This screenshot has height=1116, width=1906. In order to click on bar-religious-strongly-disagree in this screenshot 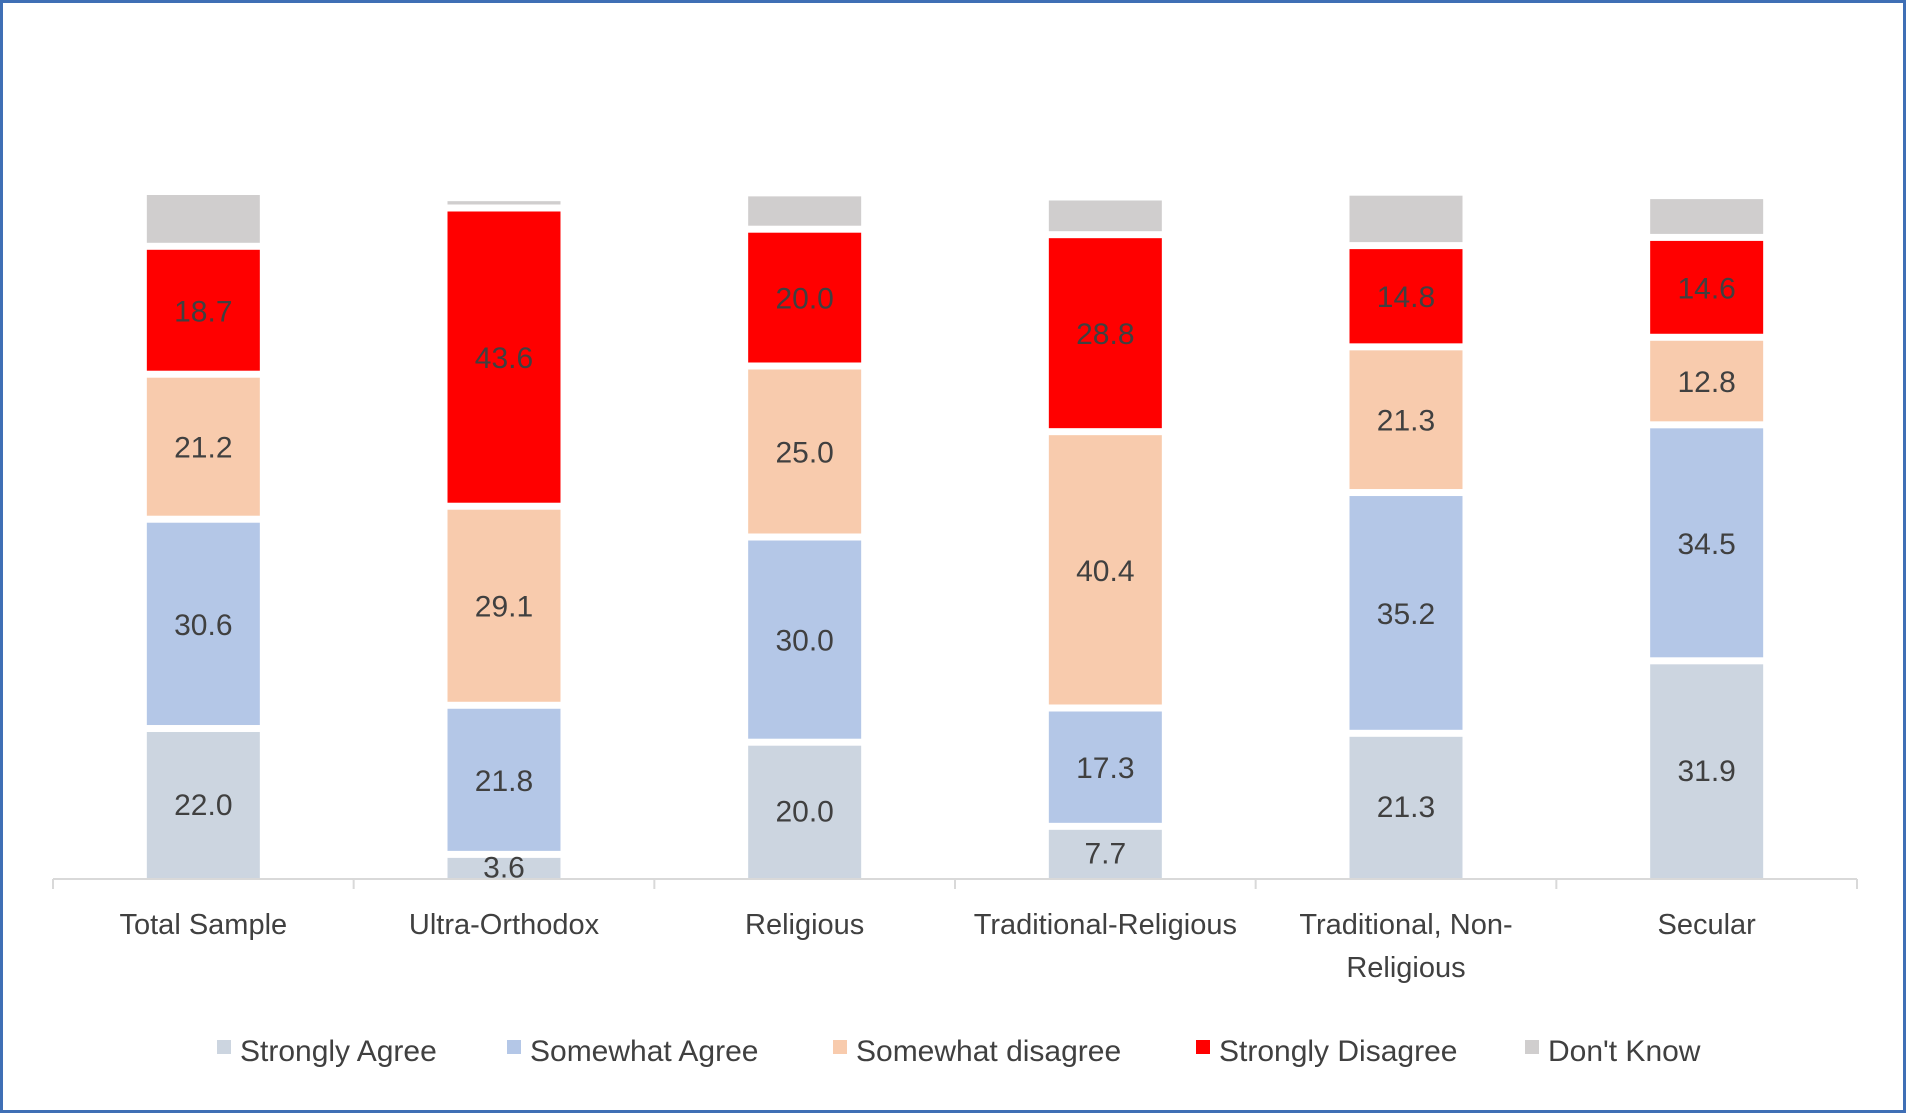, I will do `click(805, 297)`.